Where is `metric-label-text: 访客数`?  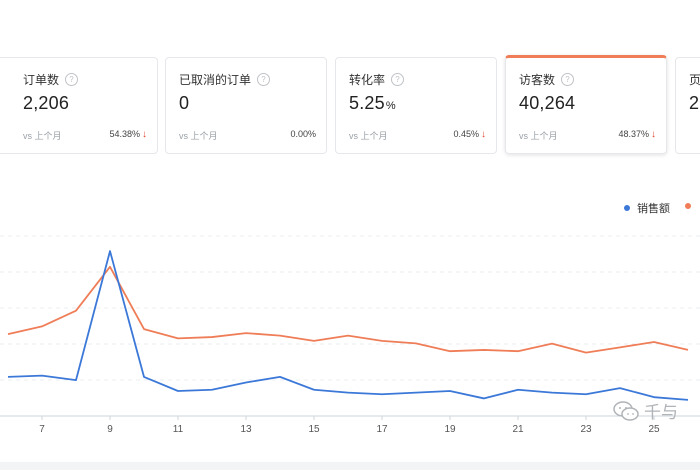 metric-label-text: 访客数 is located at coordinates (537, 80).